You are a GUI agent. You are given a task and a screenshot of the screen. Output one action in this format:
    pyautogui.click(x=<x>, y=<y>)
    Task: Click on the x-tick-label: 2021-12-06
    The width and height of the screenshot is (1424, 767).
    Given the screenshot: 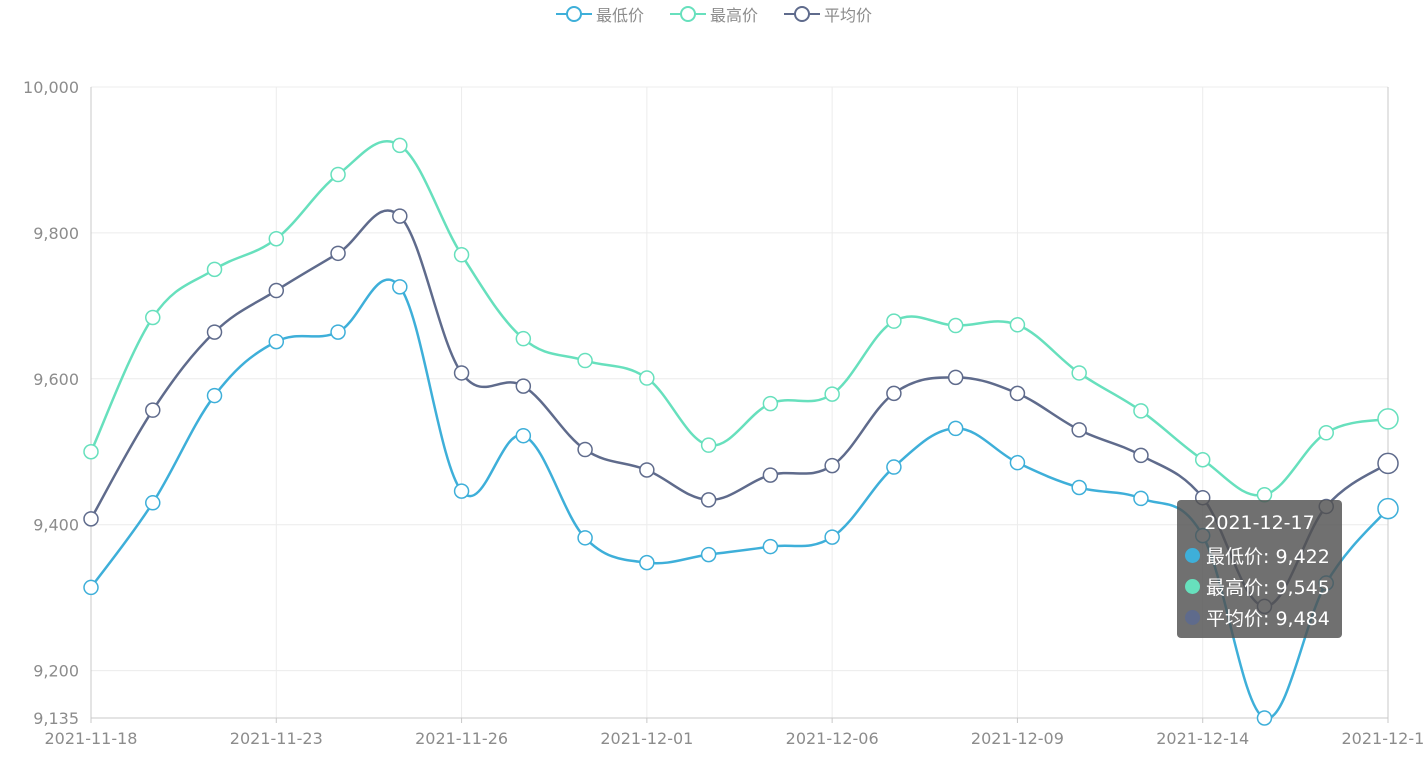 What is the action you would take?
    pyautogui.click(x=832, y=738)
    